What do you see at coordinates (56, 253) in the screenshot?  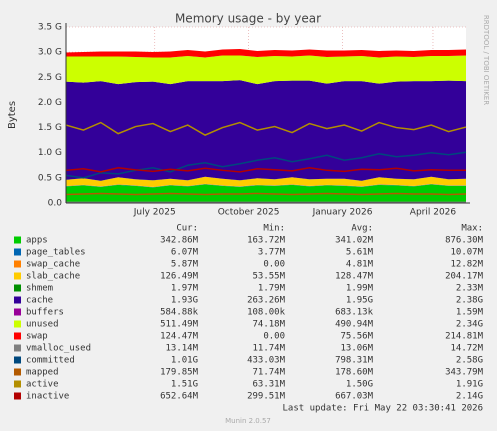 I see `legend-label: page_tables` at bounding box center [56, 253].